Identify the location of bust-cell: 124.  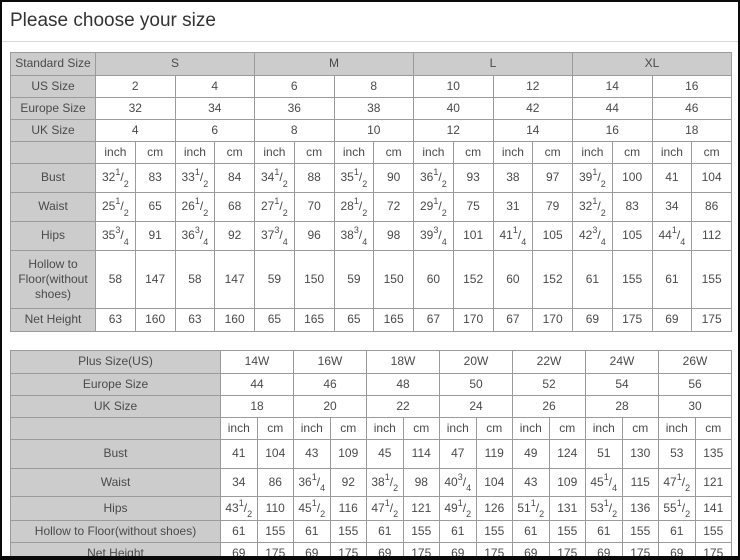
(567, 453).